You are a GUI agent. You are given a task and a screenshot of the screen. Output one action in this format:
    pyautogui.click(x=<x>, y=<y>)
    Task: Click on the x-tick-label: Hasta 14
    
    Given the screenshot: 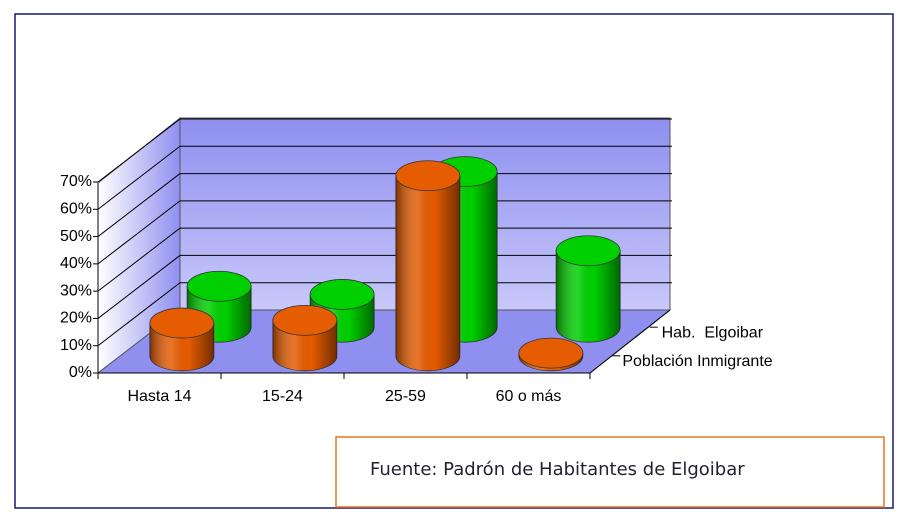 What is the action you would take?
    pyautogui.click(x=159, y=396)
    